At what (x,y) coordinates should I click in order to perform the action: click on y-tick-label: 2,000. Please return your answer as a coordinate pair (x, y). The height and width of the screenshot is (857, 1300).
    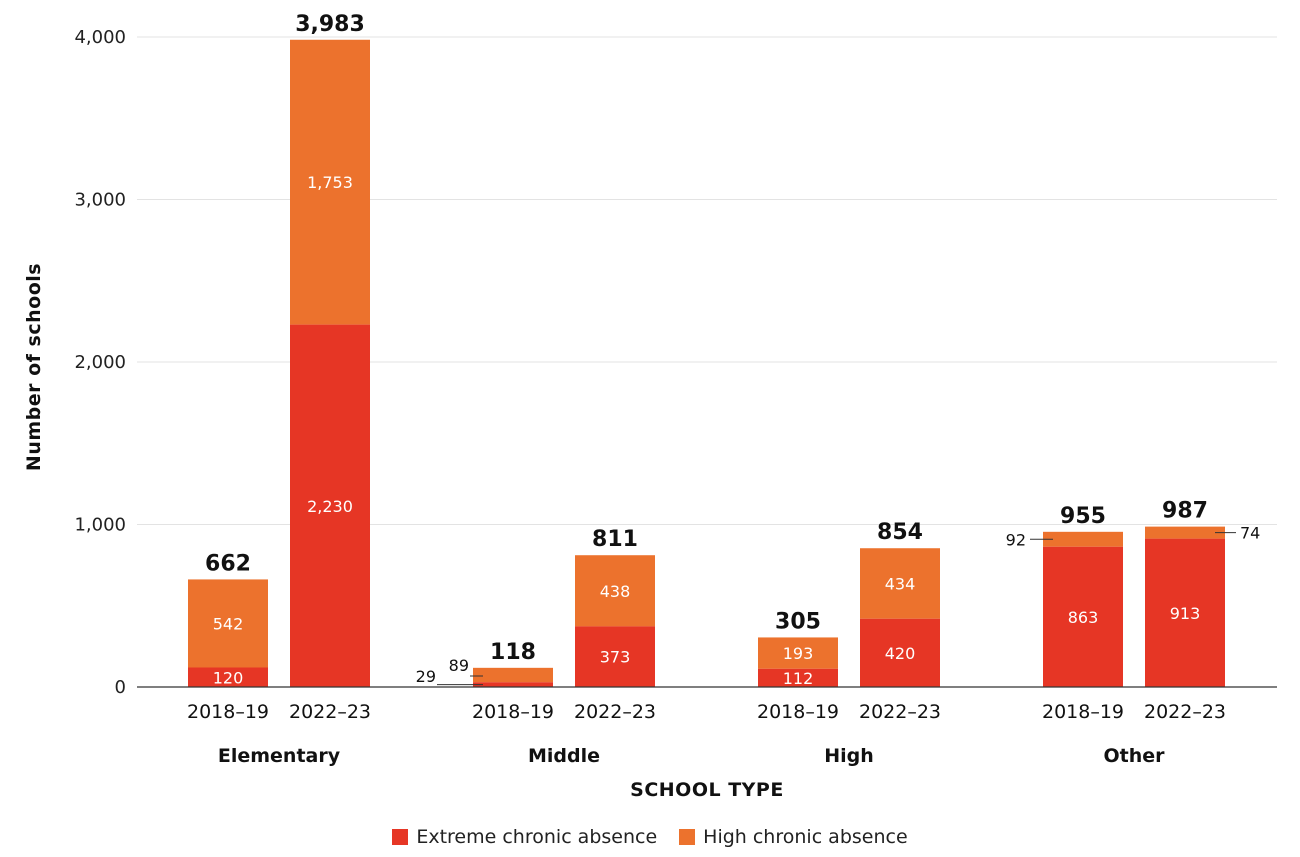
    Looking at the image, I should click on (100, 362).